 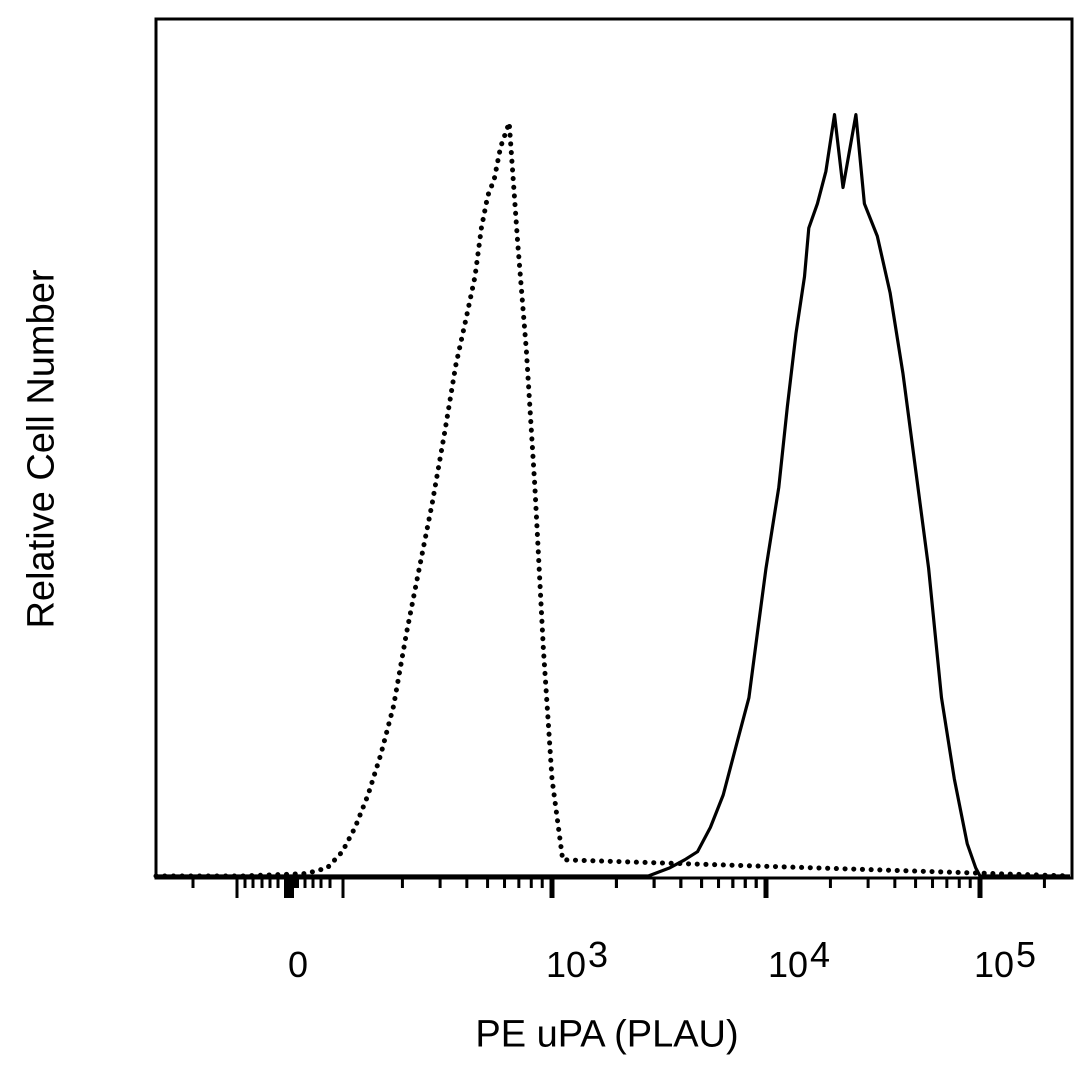 What do you see at coordinates (1005, 959) in the screenshot?
I see `x-tick-label-1e5: 10⁵` at bounding box center [1005, 959].